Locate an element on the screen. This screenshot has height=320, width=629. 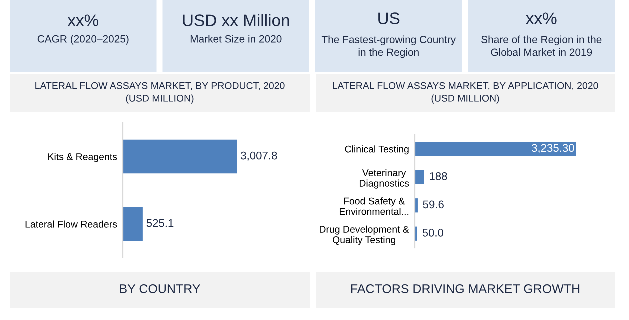
text: USD xx Million is located at coordinates (236, 20).